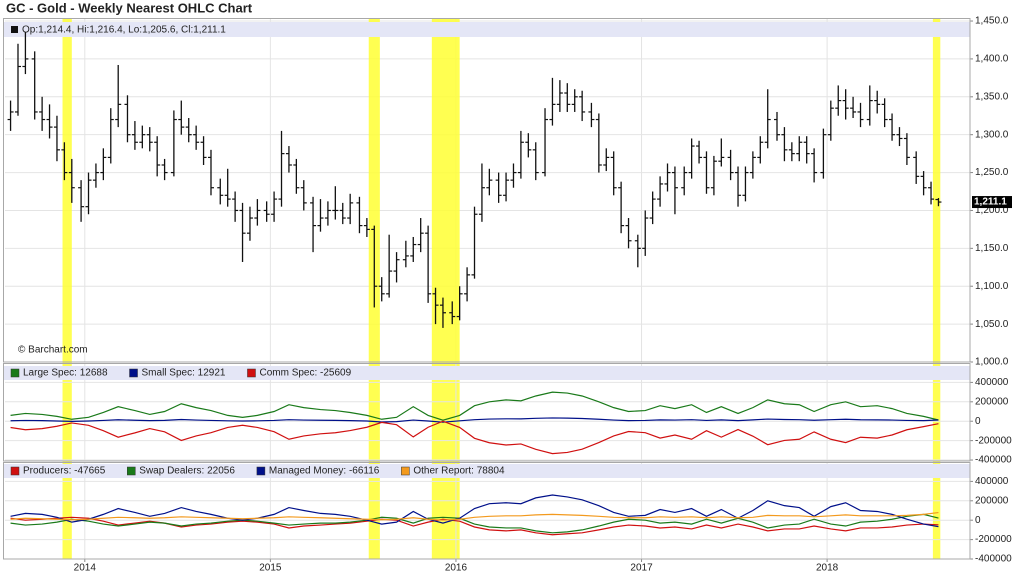 The width and height of the screenshot is (1024, 582). Describe the element at coordinates (324, 471) in the screenshot. I see `legend-label: Managed Money: -66116` at that location.